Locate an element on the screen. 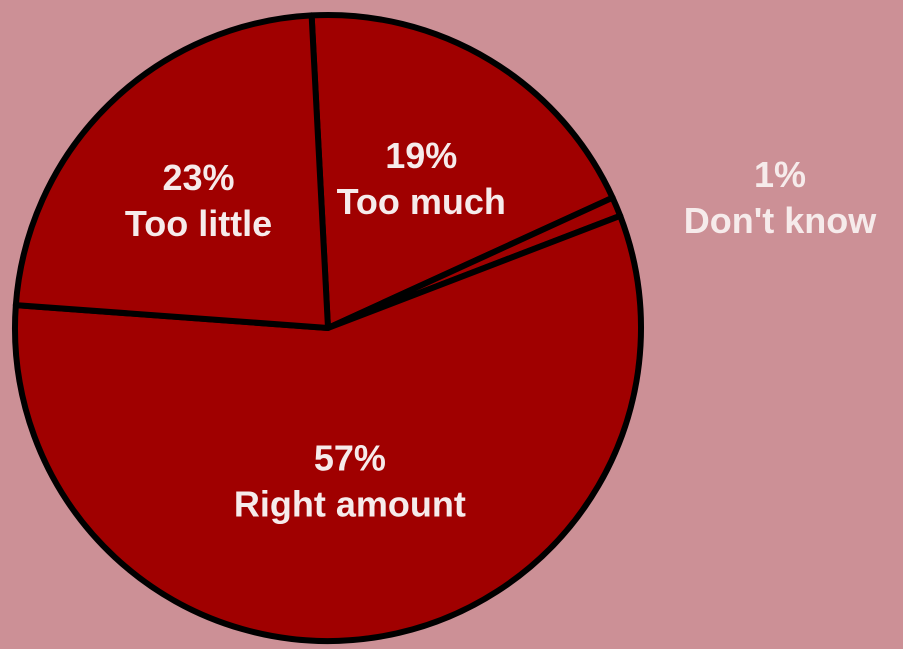  slice-label-group: 1% Don't know is located at coordinates (781, 197).